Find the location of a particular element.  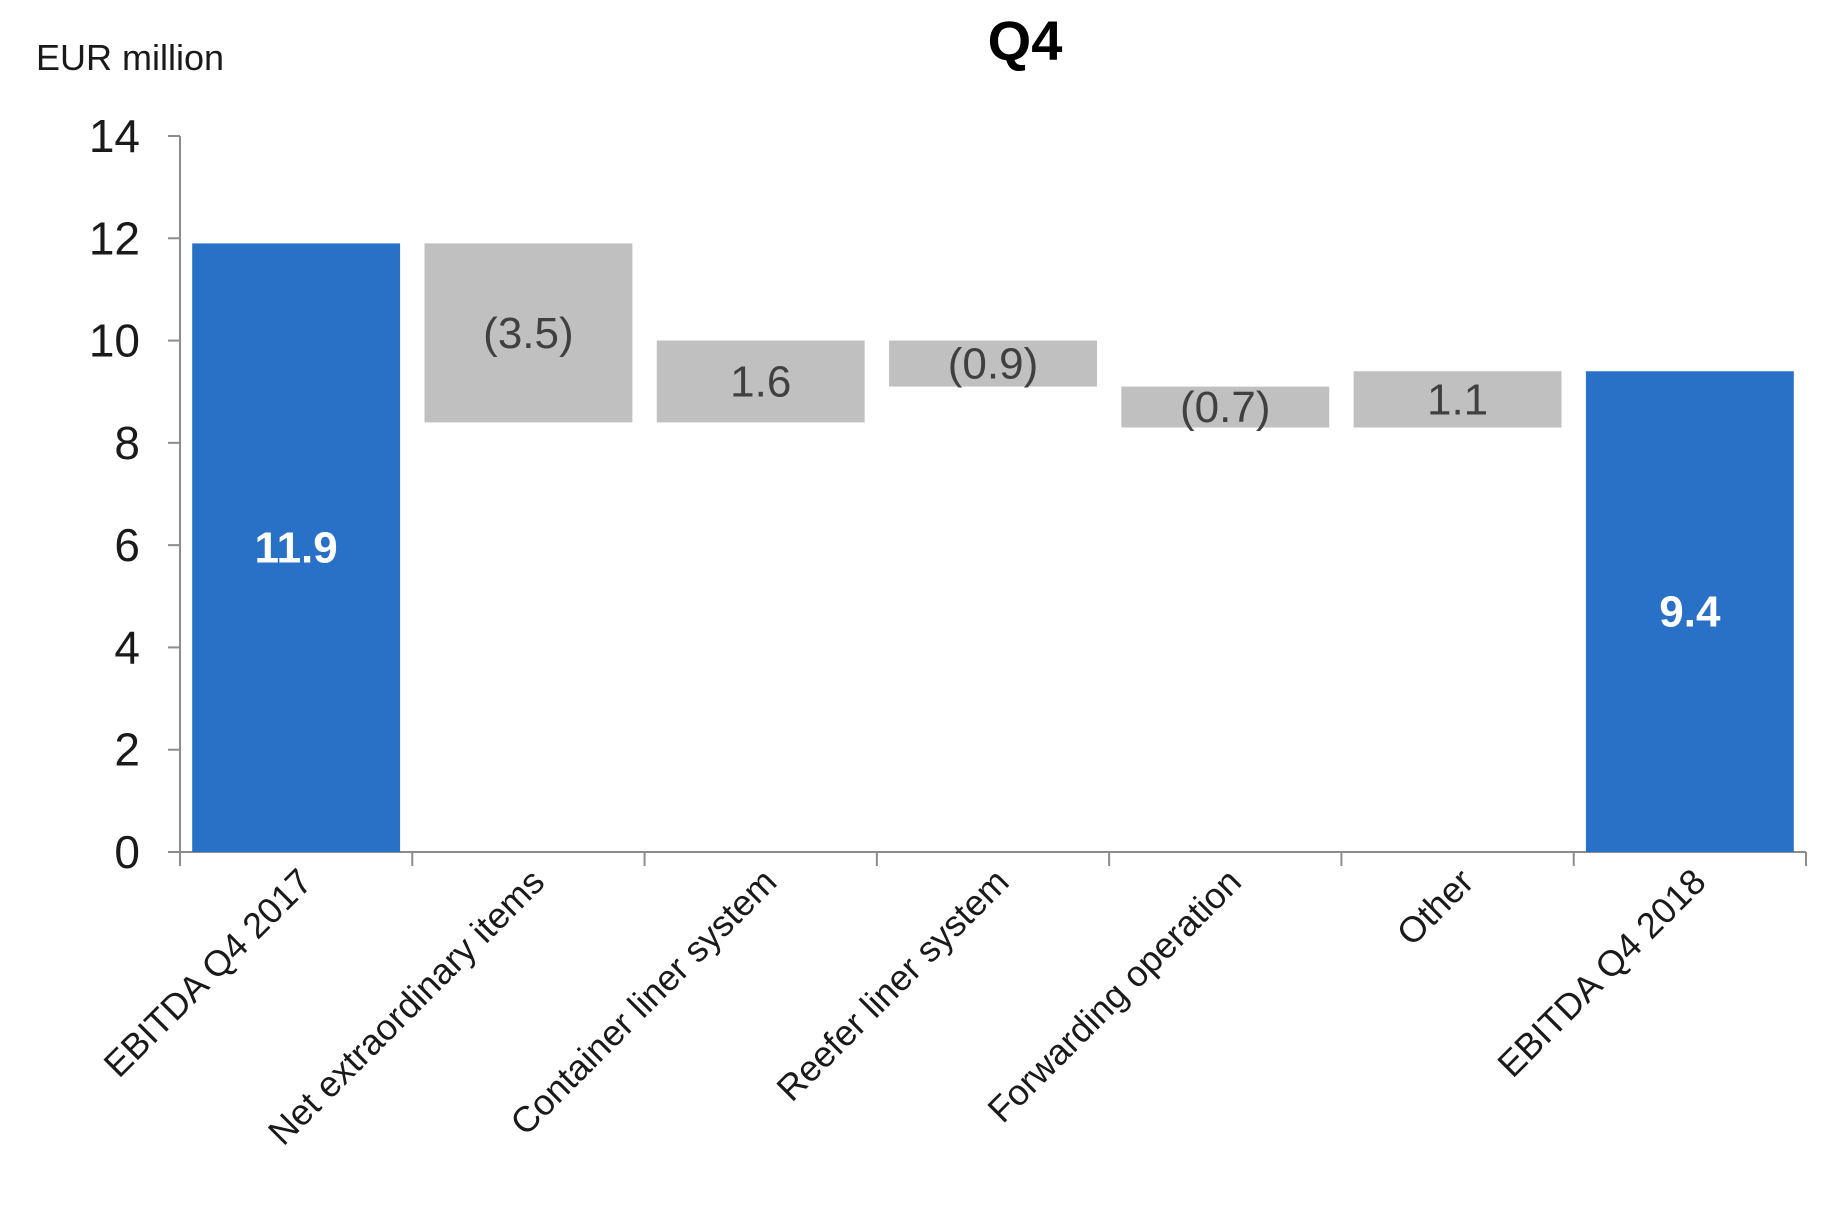

y-tick-label: 10 is located at coordinates (114, 341).